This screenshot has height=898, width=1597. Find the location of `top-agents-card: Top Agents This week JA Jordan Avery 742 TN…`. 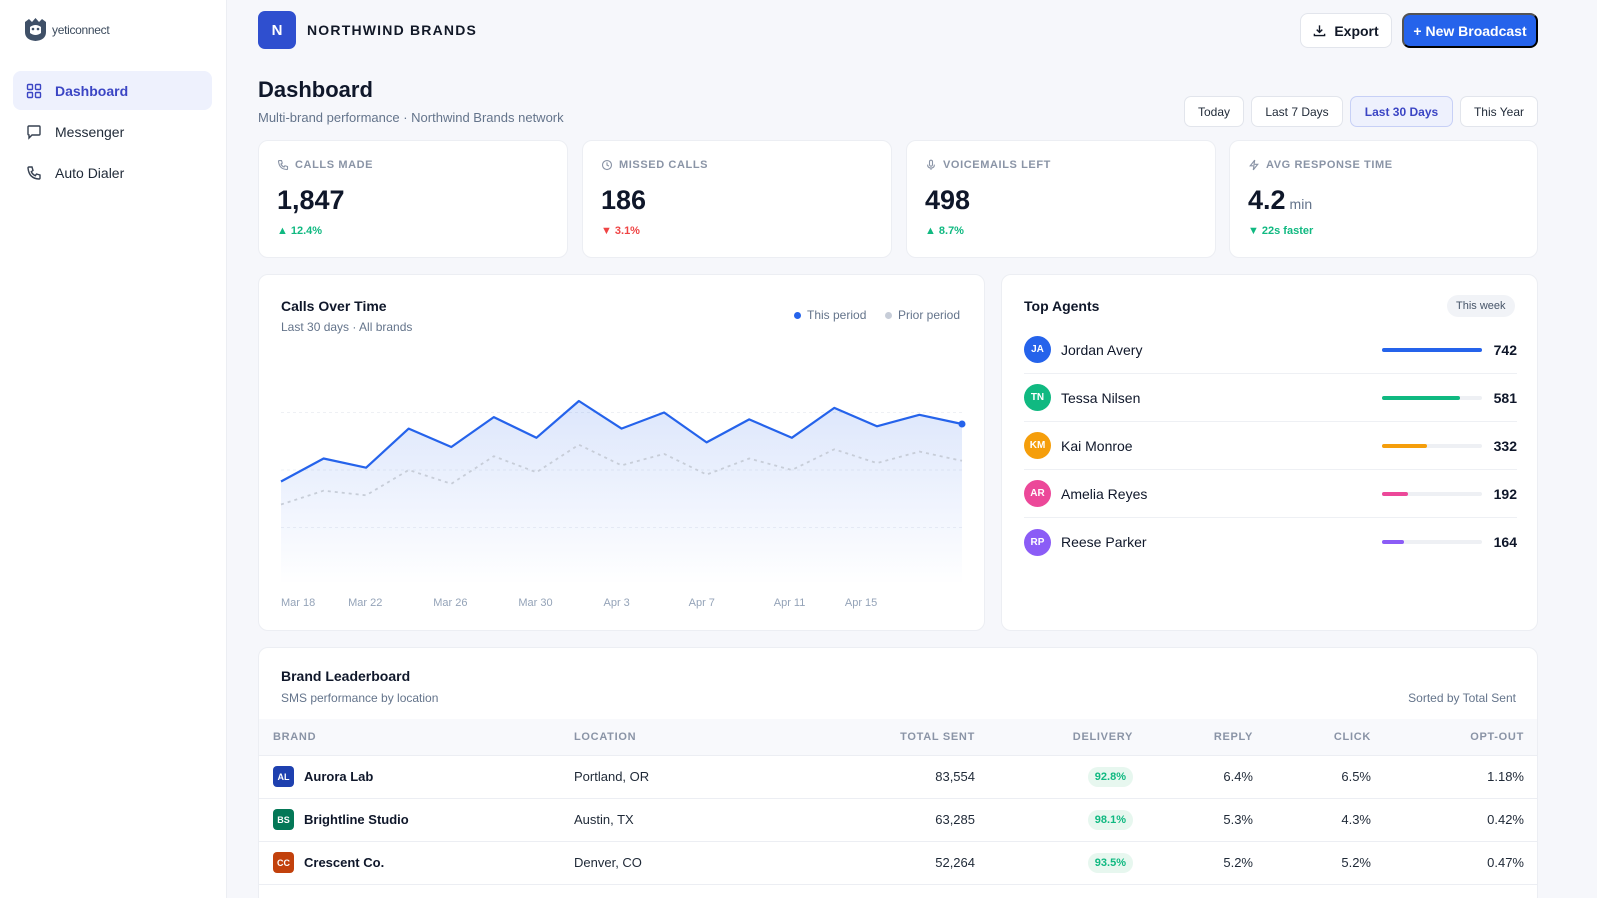

top-agents-card: Top Agents This week JA Jordan Avery 742 TN… is located at coordinates (1269, 452).